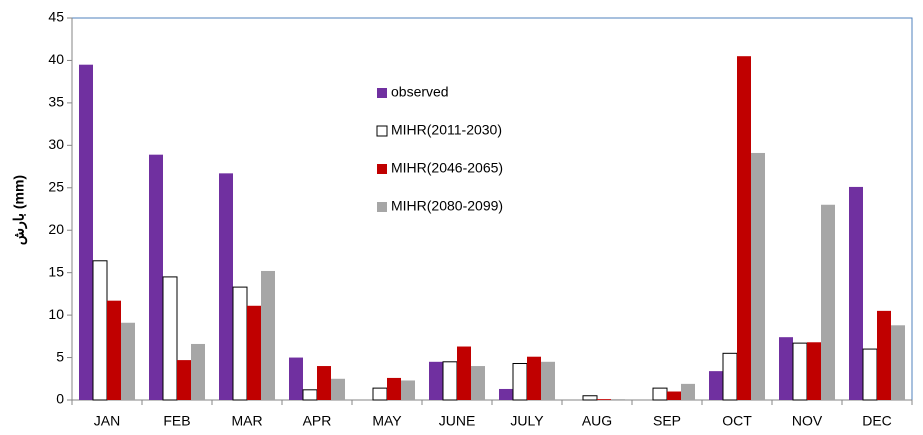 Image resolution: width=923 pixels, height=435 pixels. I want to click on legend-label: MIHR(2011-2030), so click(446, 130).